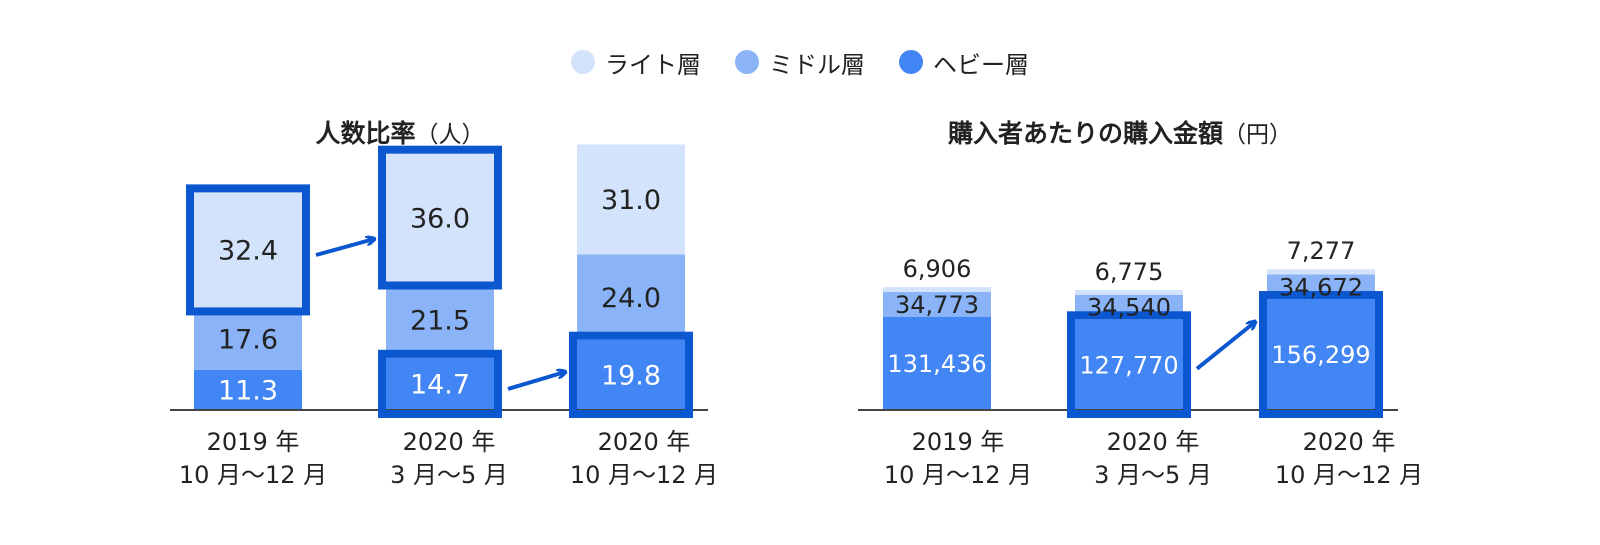 Image resolution: width=1600 pixels, height=545 pixels. I want to click on right-value-label-heavy-1: 131,436, so click(936, 364).